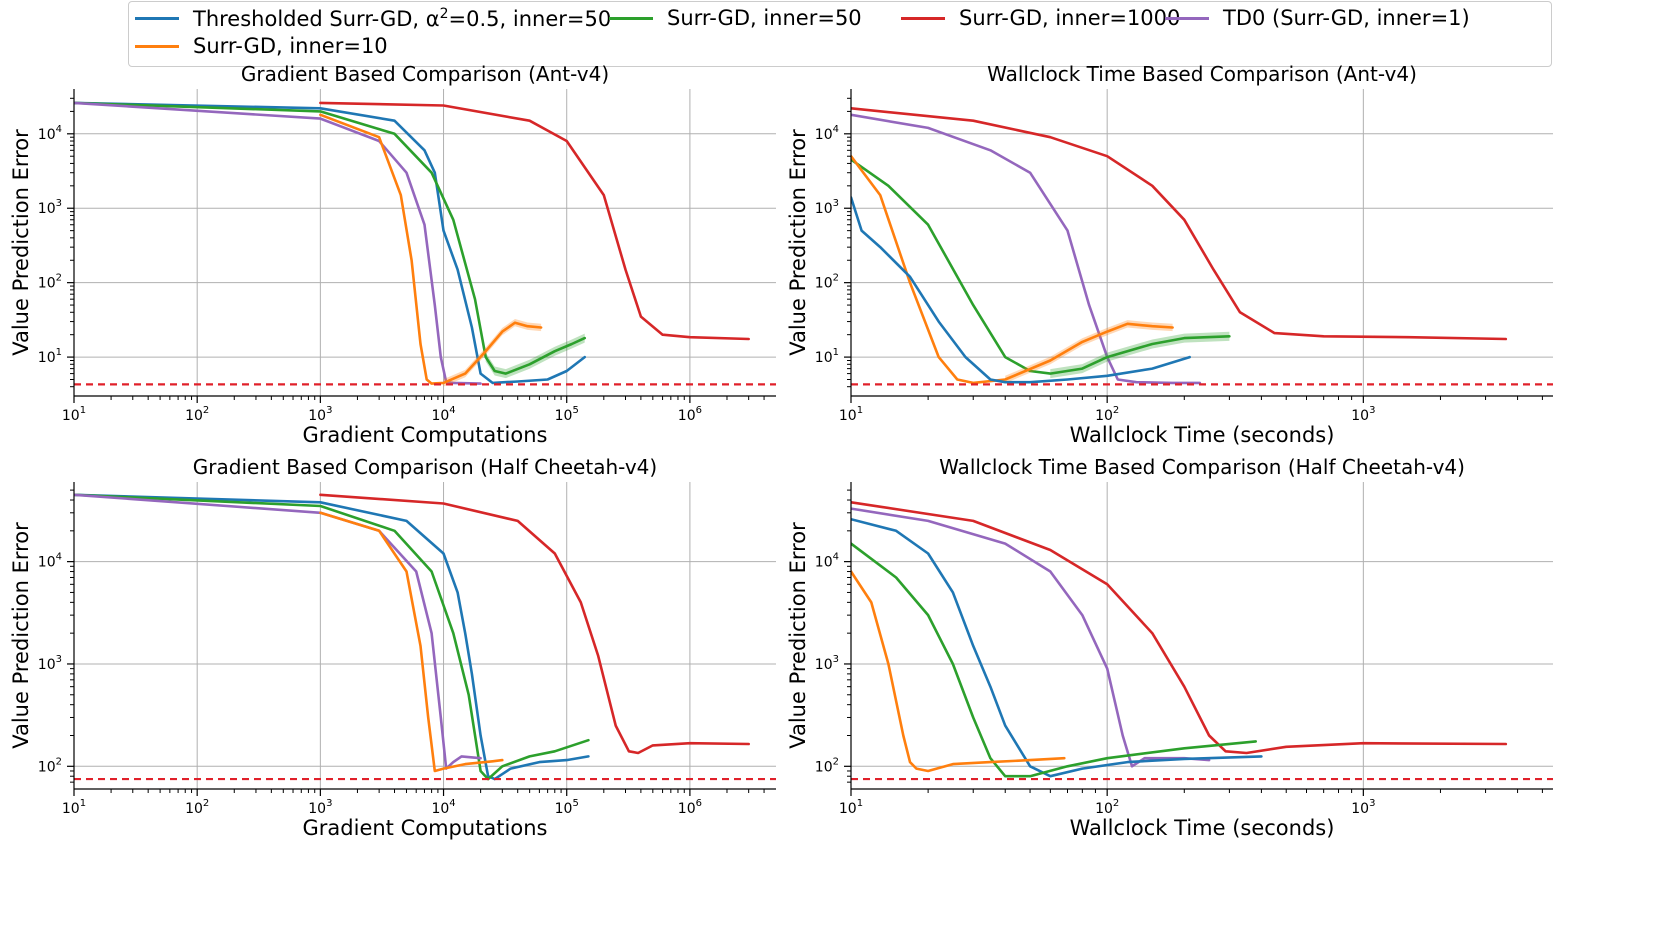 This screenshot has height=926, width=1661. What do you see at coordinates (764, 18) in the screenshot?
I see `legend-label-in50: Surr-GD, inner=50` at bounding box center [764, 18].